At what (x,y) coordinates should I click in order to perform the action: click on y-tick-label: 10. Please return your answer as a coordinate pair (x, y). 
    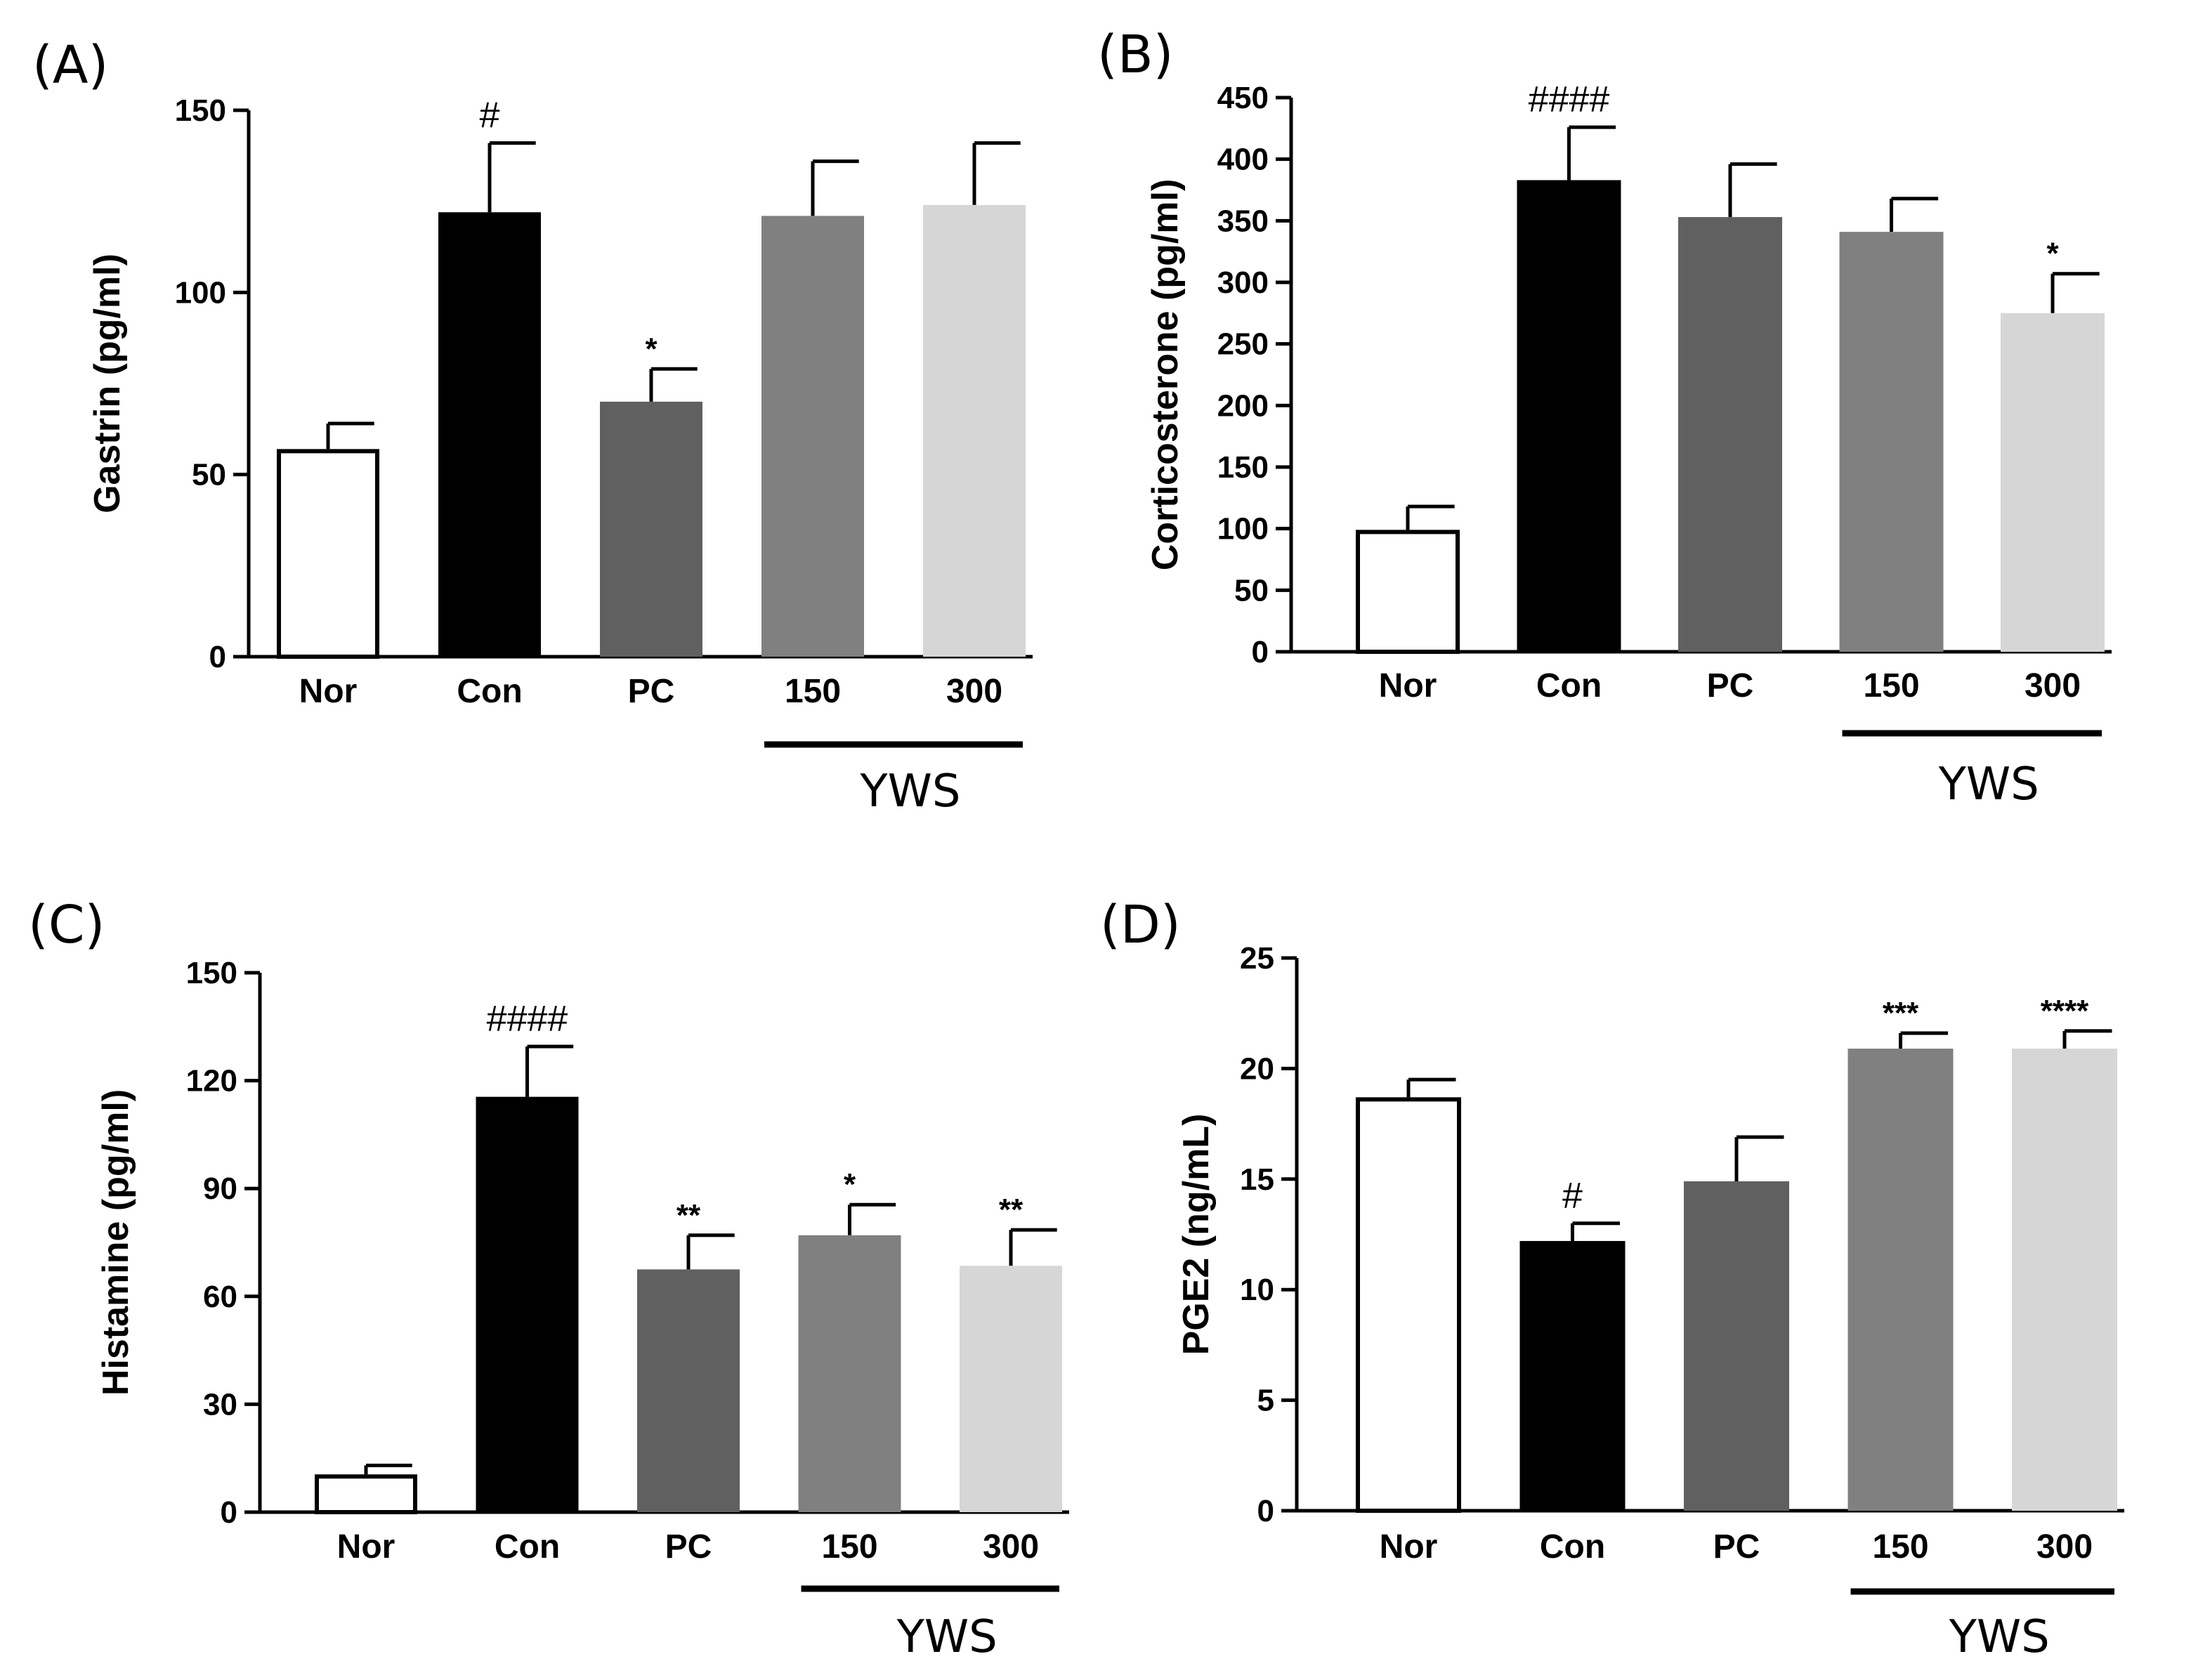
    Looking at the image, I should click on (1257, 1290).